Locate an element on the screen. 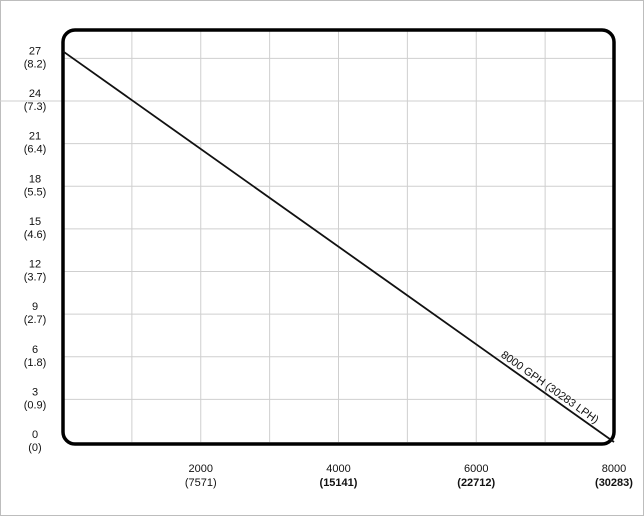 The width and height of the screenshot is (644, 516). x-tick-label: 6000 is located at coordinates (476, 469).